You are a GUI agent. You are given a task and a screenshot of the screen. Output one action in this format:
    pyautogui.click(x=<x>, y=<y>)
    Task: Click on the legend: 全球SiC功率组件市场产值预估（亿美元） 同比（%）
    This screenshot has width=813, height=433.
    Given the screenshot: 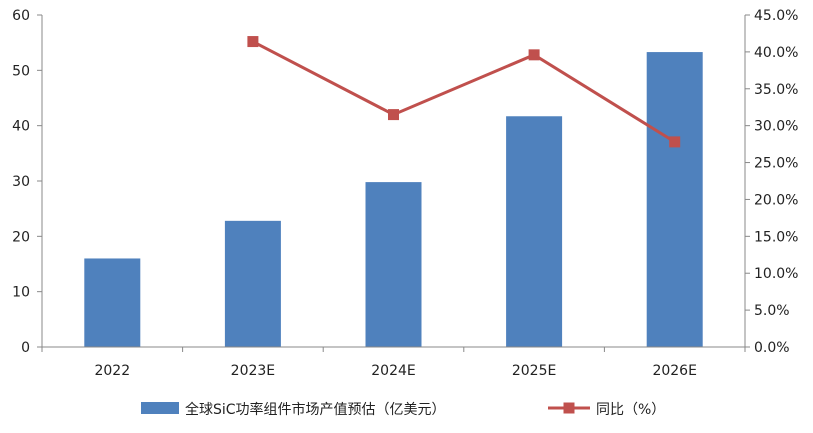 What is the action you would take?
    pyautogui.click(x=403, y=409)
    